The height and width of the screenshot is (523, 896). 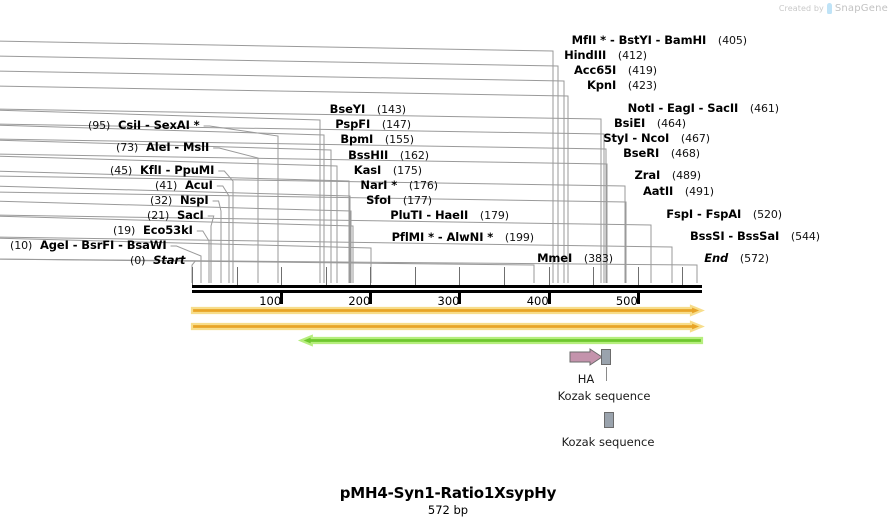 I want to click on feature-label-ha-feature: HA, so click(x=586, y=379).